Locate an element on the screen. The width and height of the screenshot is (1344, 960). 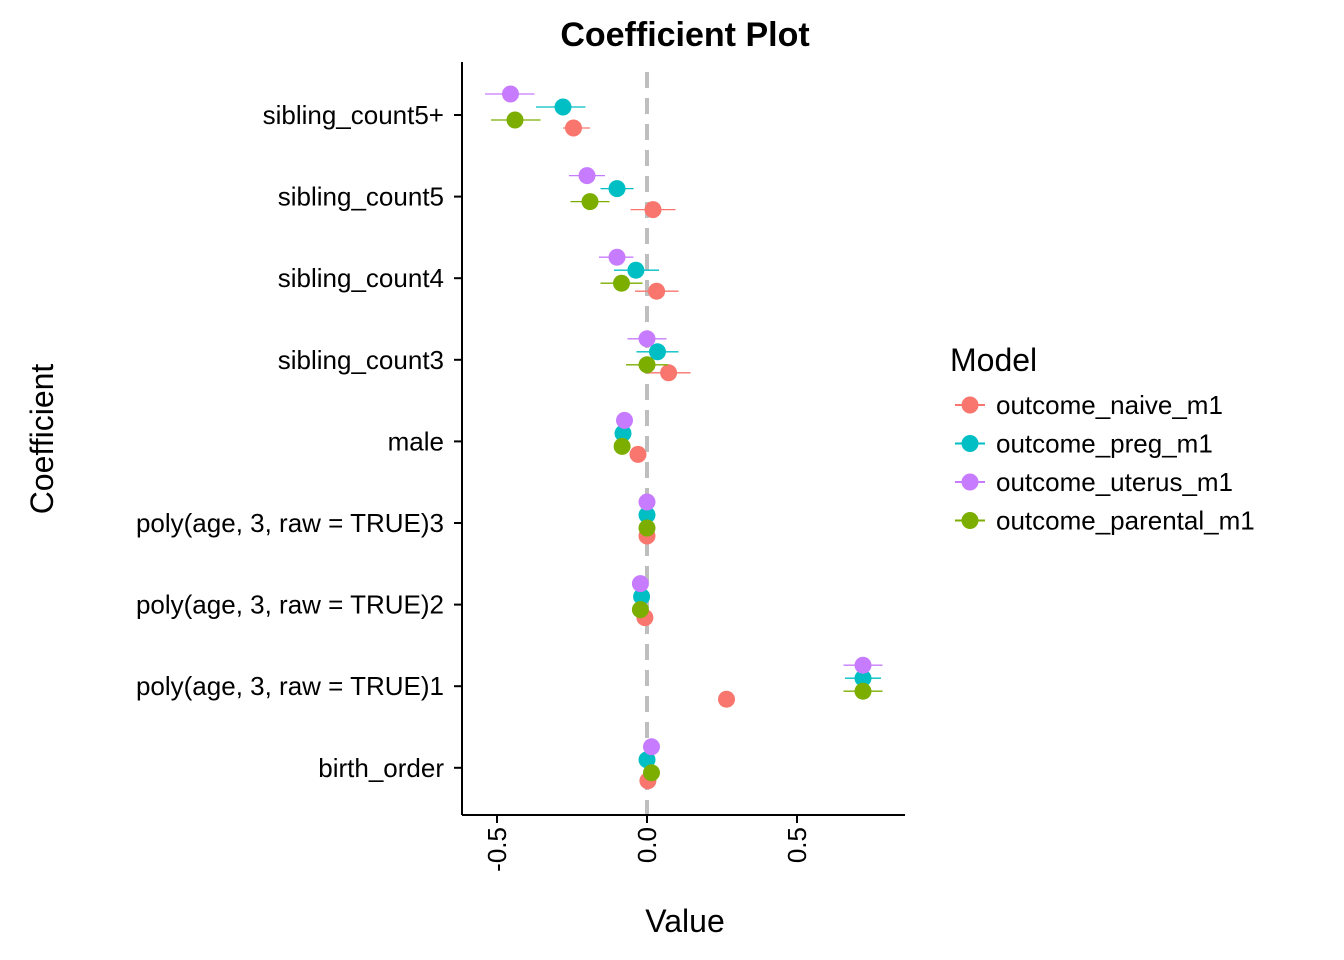
y-axis-title: Coefficient is located at coordinates (42, 439).